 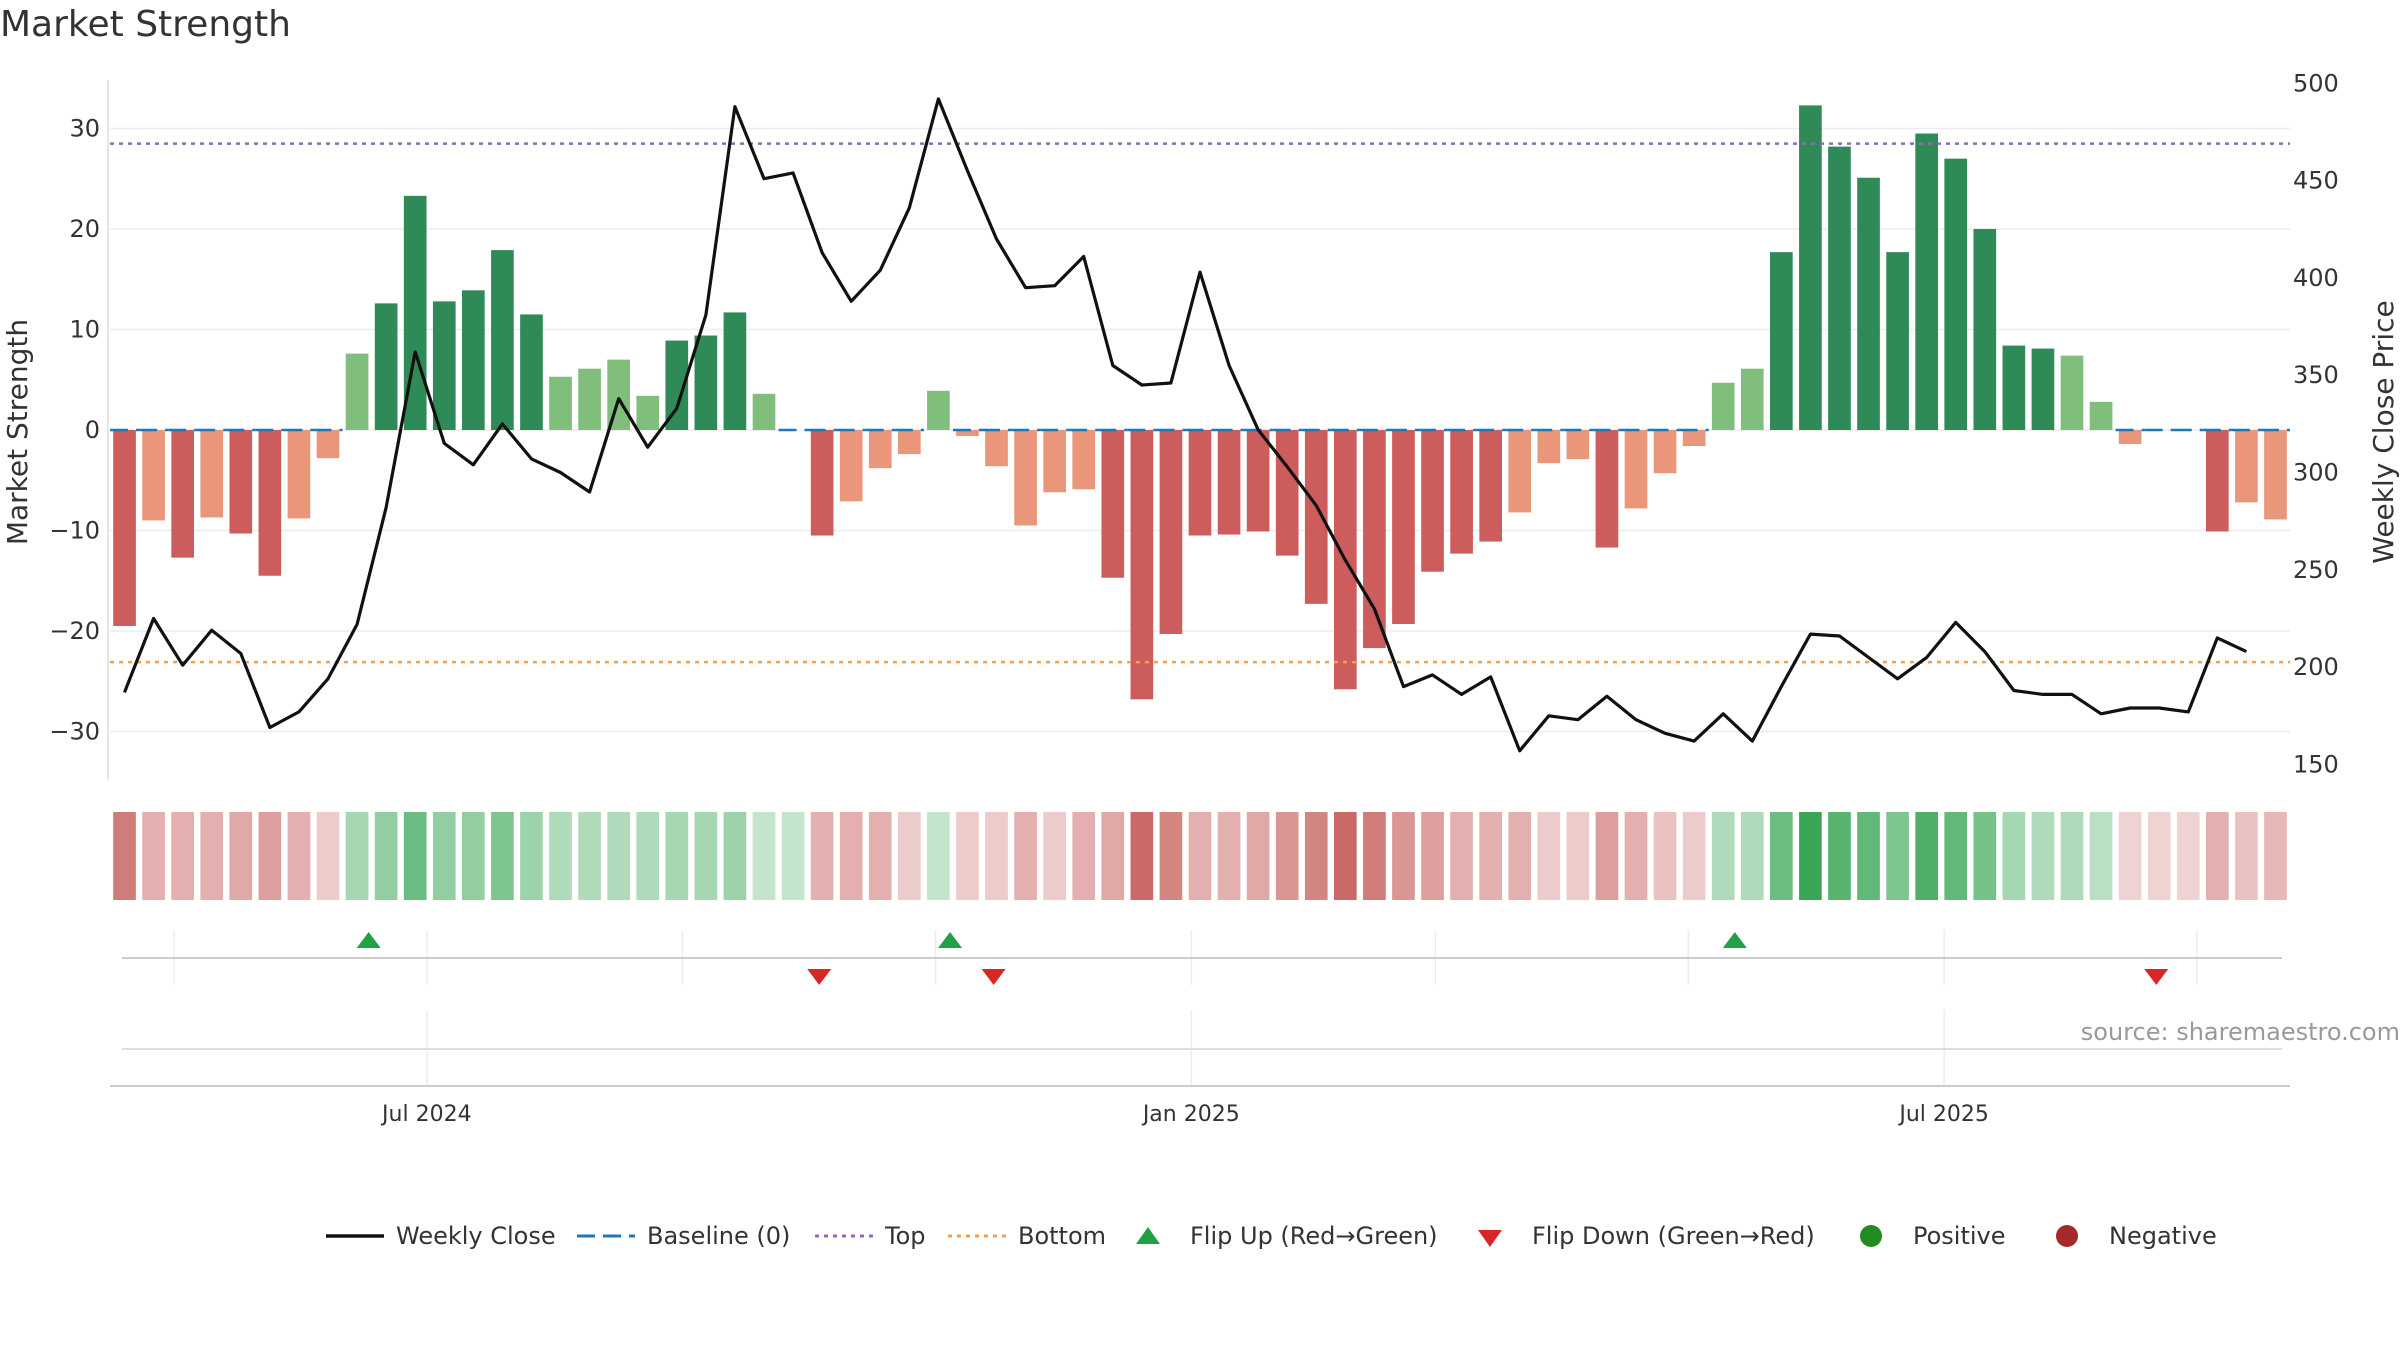 What do you see at coordinates (2316, 83) in the screenshot?
I see `y-tick-label-right: 500` at bounding box center [2316, 83].